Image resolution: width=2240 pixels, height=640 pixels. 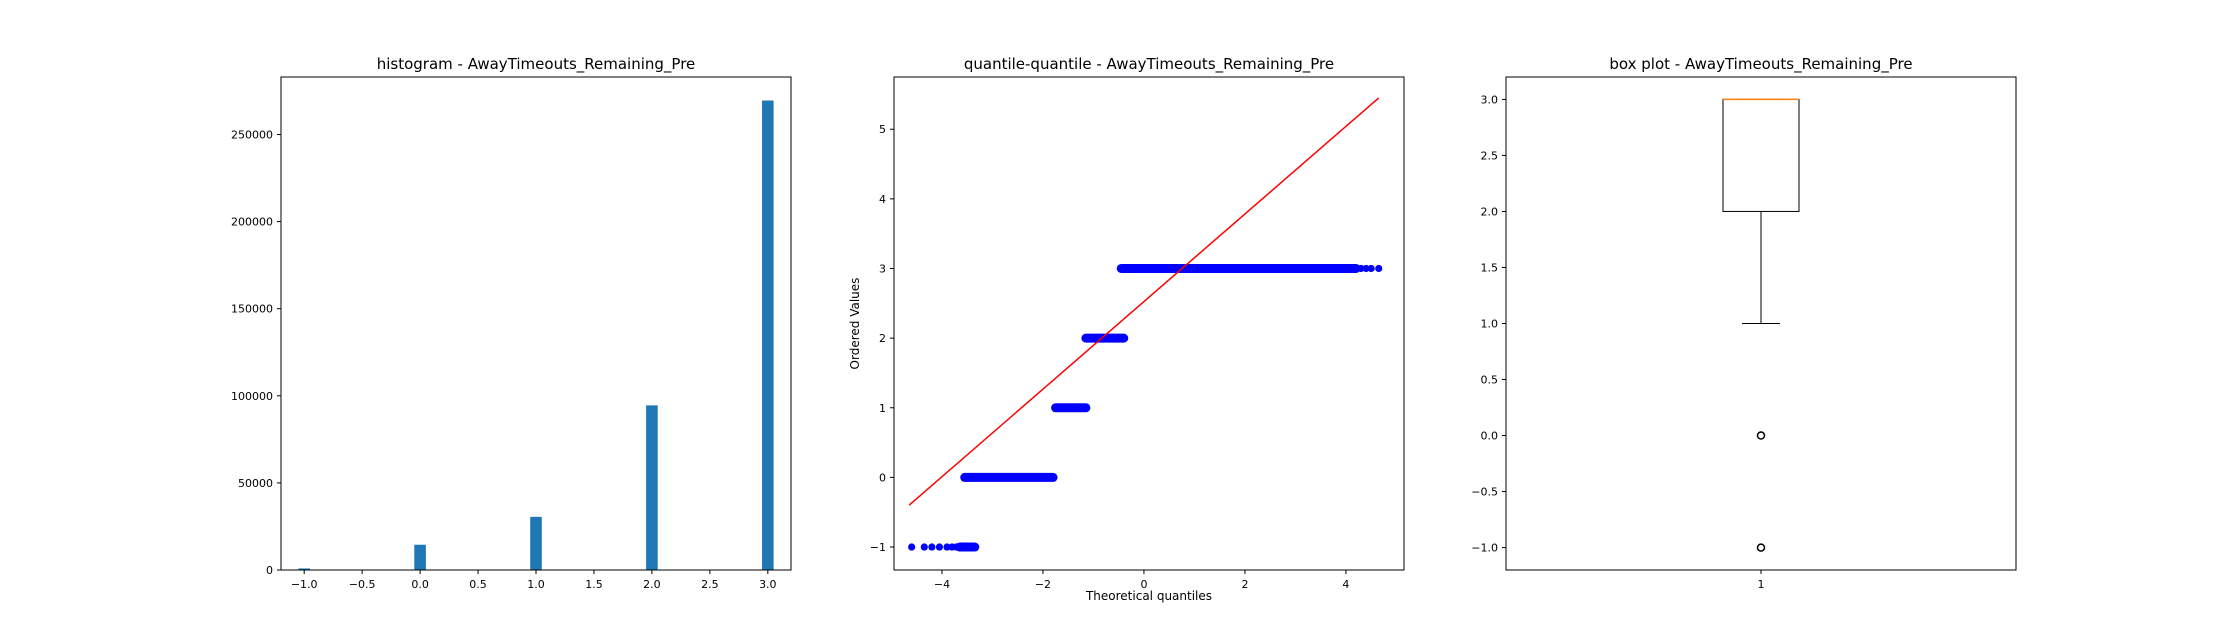 What do you see at coordinates (255, 483) in the screenshot?
I see `histogram-y-tick-label: 50000` at bounding box center [255, 483].